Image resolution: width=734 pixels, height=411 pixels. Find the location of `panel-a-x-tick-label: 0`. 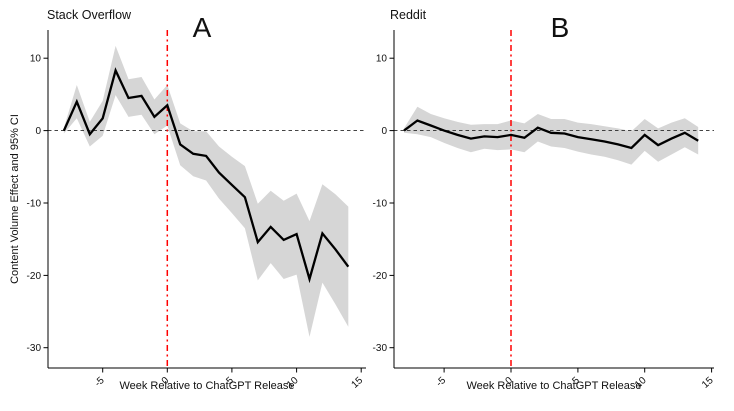

panel-a-x-tick-label: 0 is located at coordinates (166, 381).